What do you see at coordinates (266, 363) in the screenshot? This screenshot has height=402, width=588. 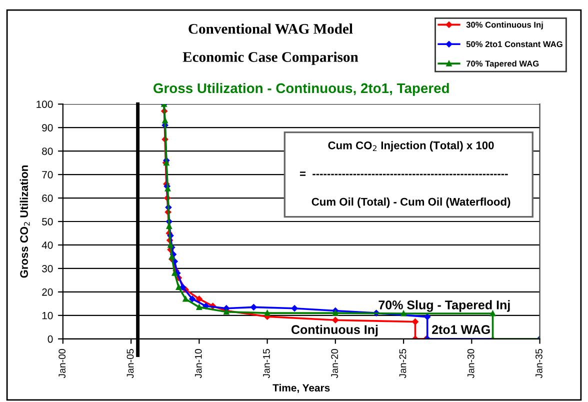 I see `x-tick-label: Jan-15` at bounding box center [266, 363].